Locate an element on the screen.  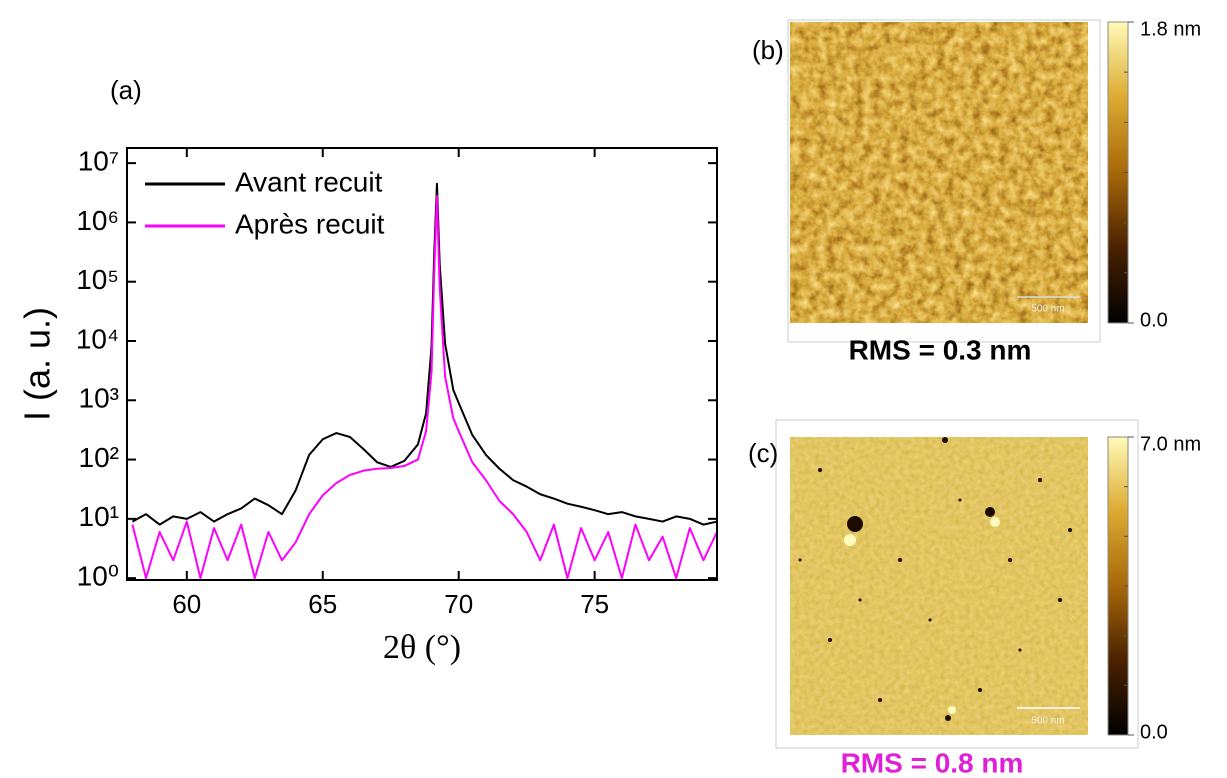
panel-label: (b) is located at coordinates (768, 50).